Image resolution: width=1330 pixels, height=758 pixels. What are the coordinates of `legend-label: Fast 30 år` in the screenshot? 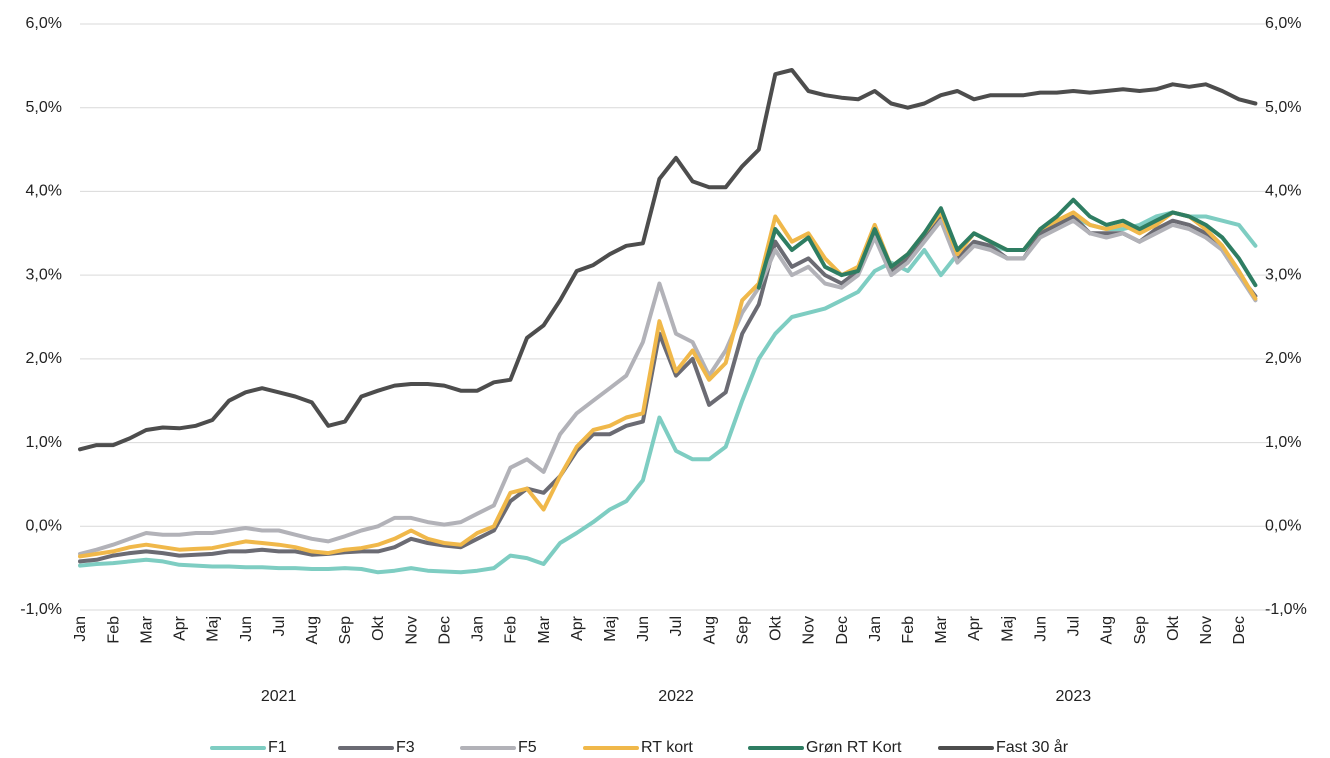 It's located at (1032, 747).